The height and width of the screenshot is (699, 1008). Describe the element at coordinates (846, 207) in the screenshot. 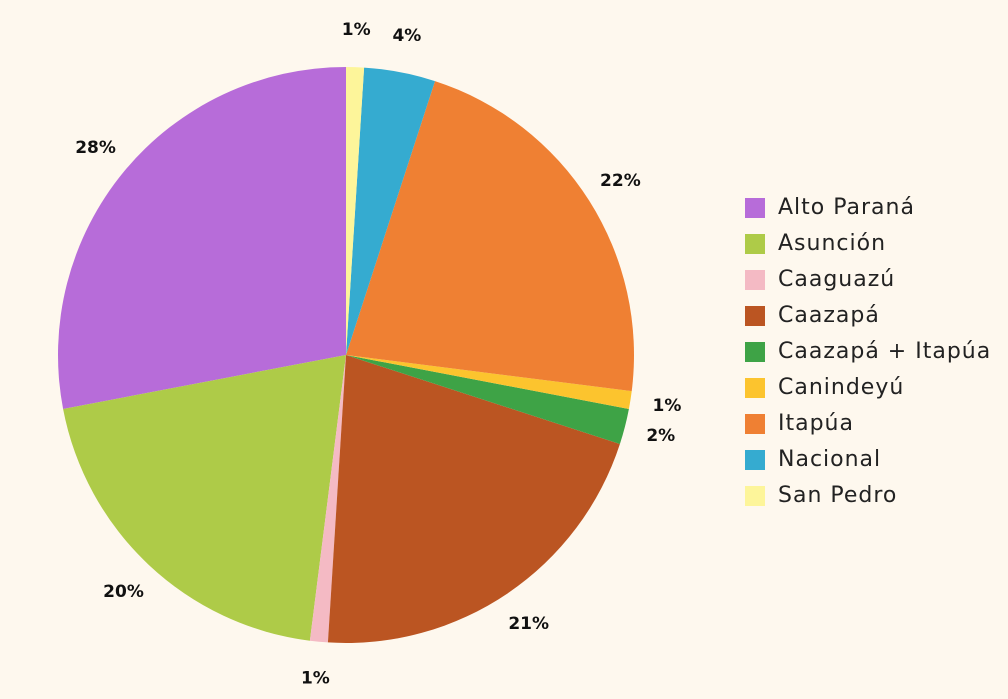

I see `legend-label: Alto Paraná` at that location.